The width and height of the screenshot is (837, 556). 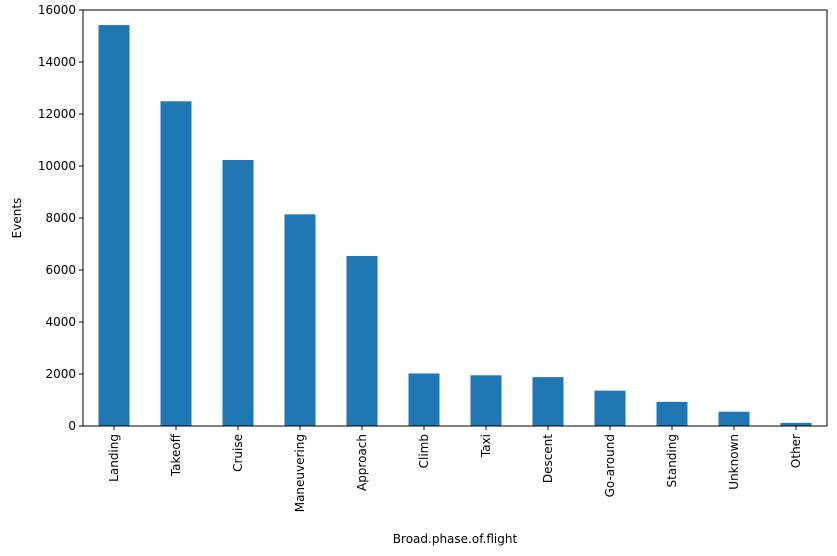 What do you see at coordinates (796, 424) in the screenshot?
I see `bar-other` at bounding box center [796, 424].